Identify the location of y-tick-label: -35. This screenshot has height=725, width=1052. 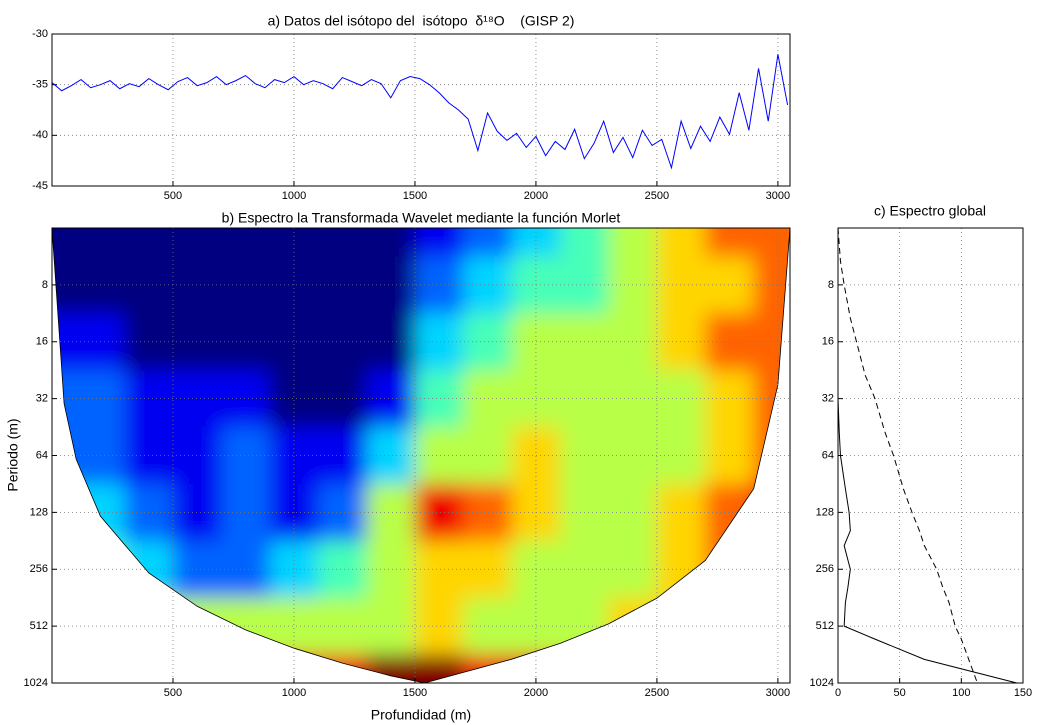
(40, 85).